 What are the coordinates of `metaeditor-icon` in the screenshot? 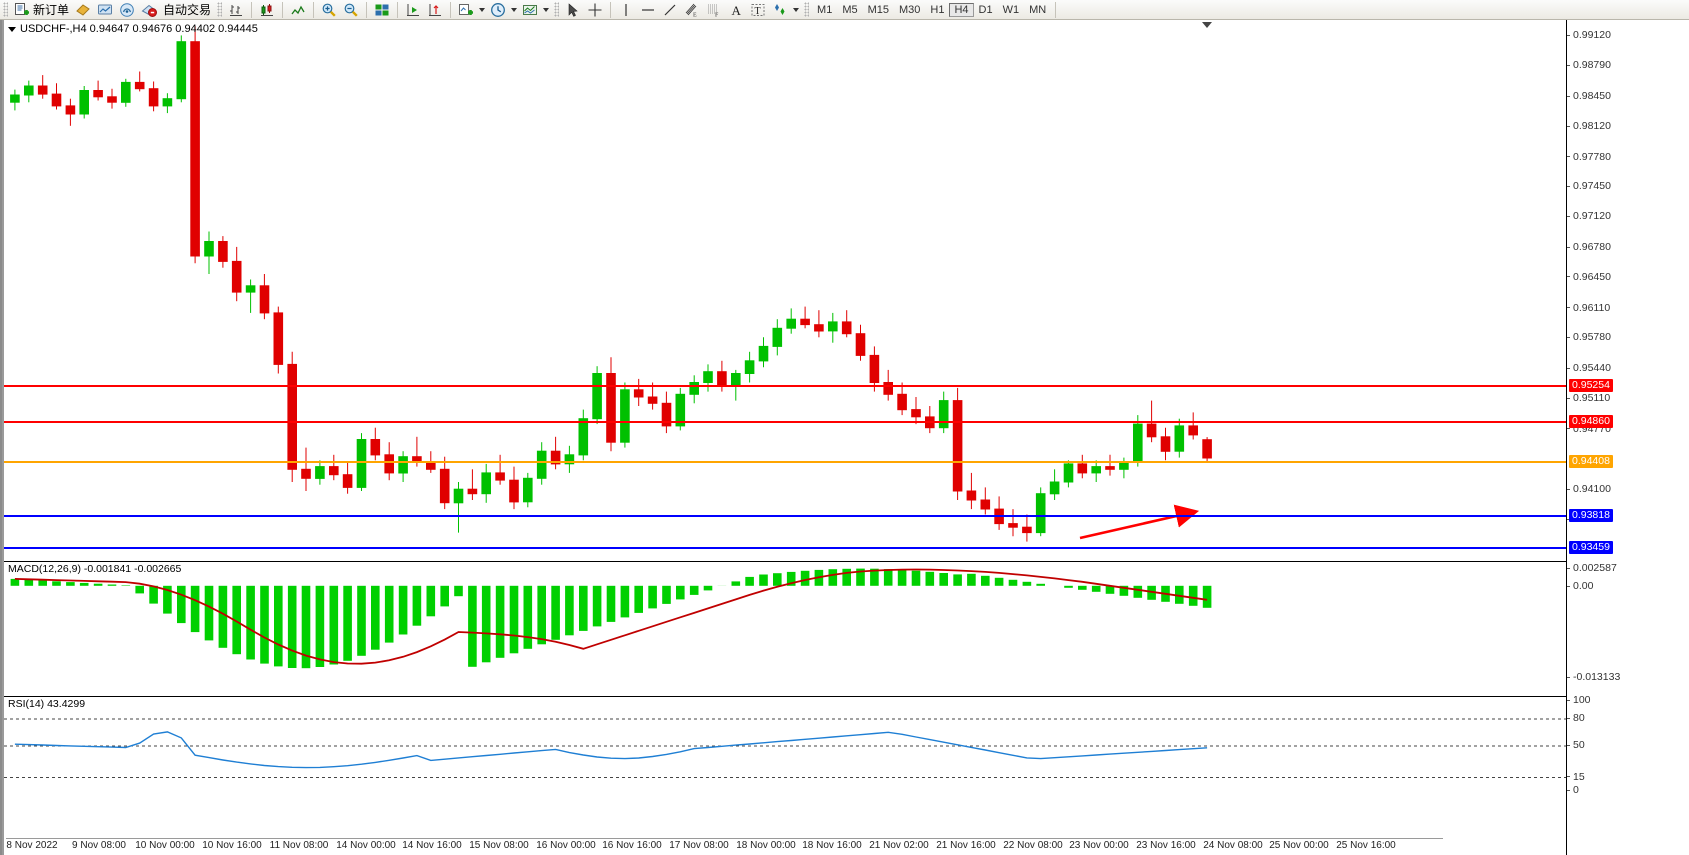 It's located at (83, 9).